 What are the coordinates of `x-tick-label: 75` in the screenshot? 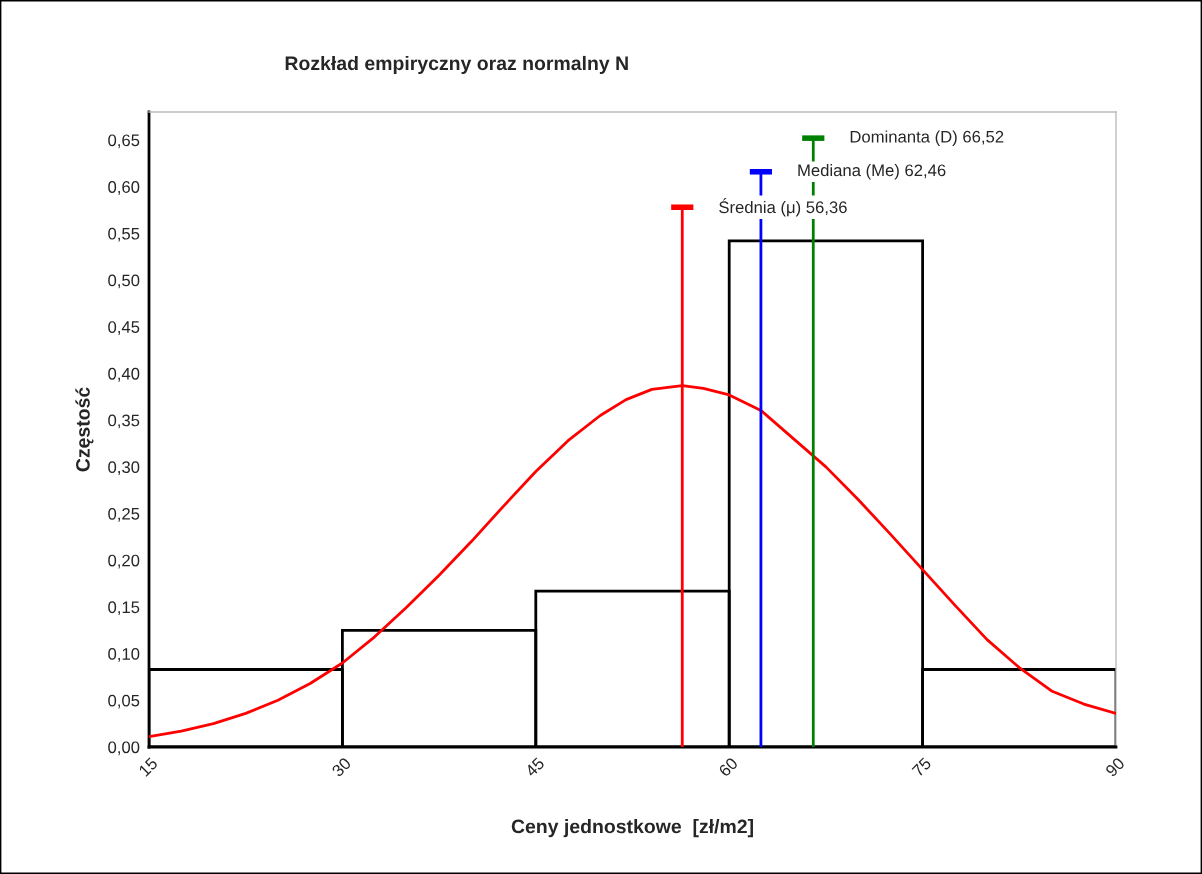 It's located at (921, 767).